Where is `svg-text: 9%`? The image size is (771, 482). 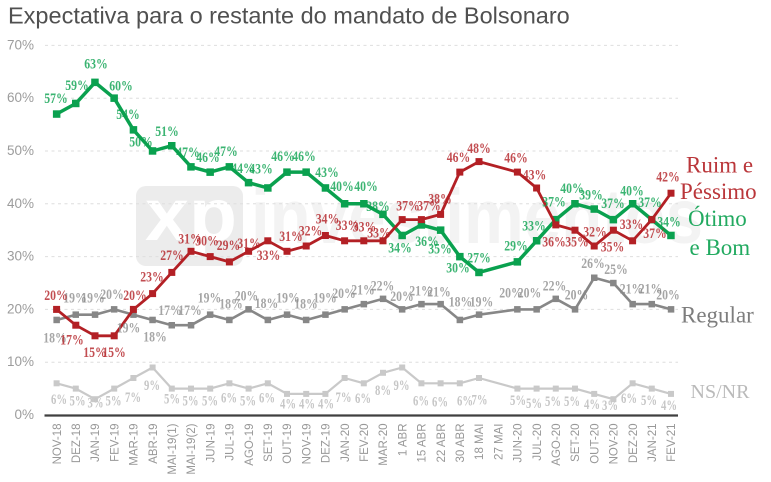
svg-text: 9% is located at coordinates (402, 386).